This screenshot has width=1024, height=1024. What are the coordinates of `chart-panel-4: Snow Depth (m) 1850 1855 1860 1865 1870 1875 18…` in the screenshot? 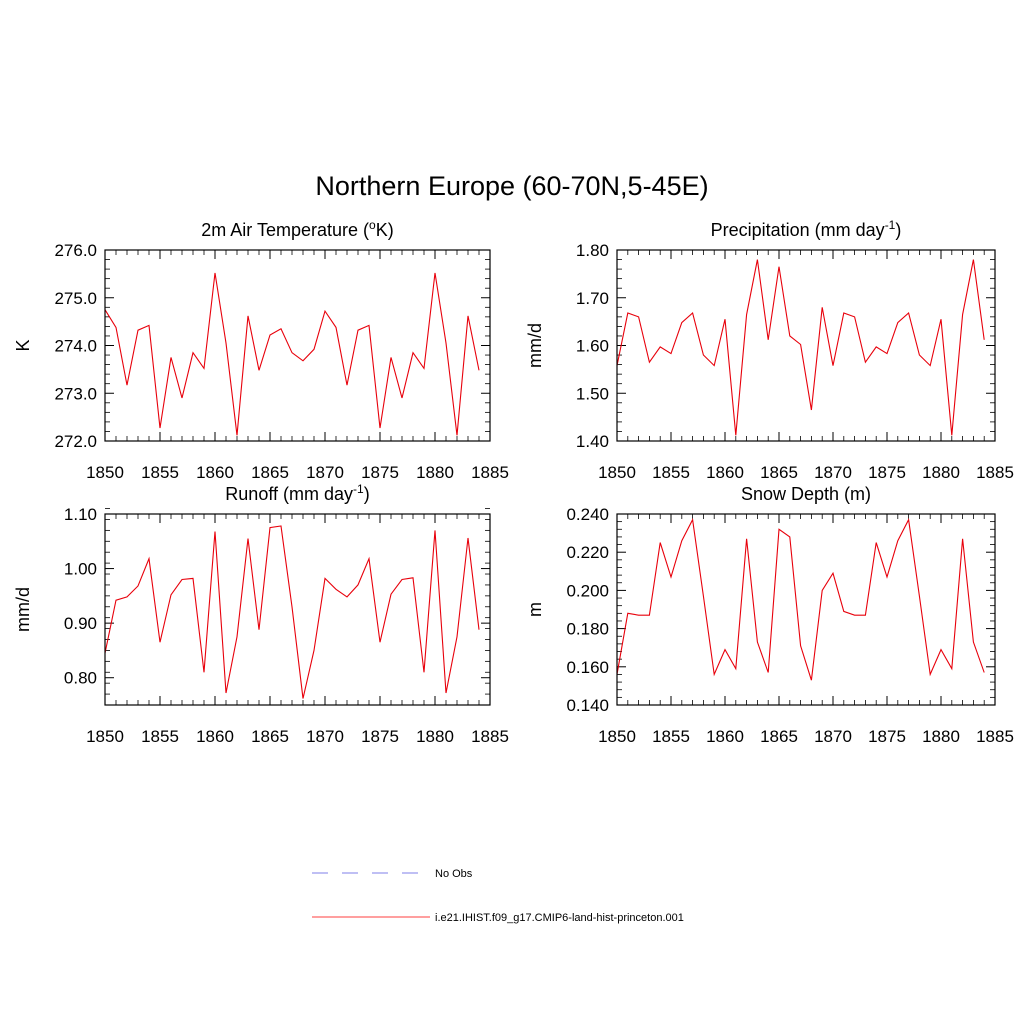 It's located at (769, 615).